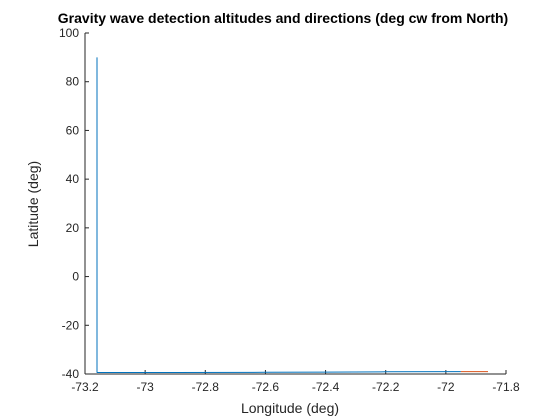 The image size is (560, 420). I want to click on y-axis-ticks: -40 -20 0 20 40 60 80 100, so click(74, 203).